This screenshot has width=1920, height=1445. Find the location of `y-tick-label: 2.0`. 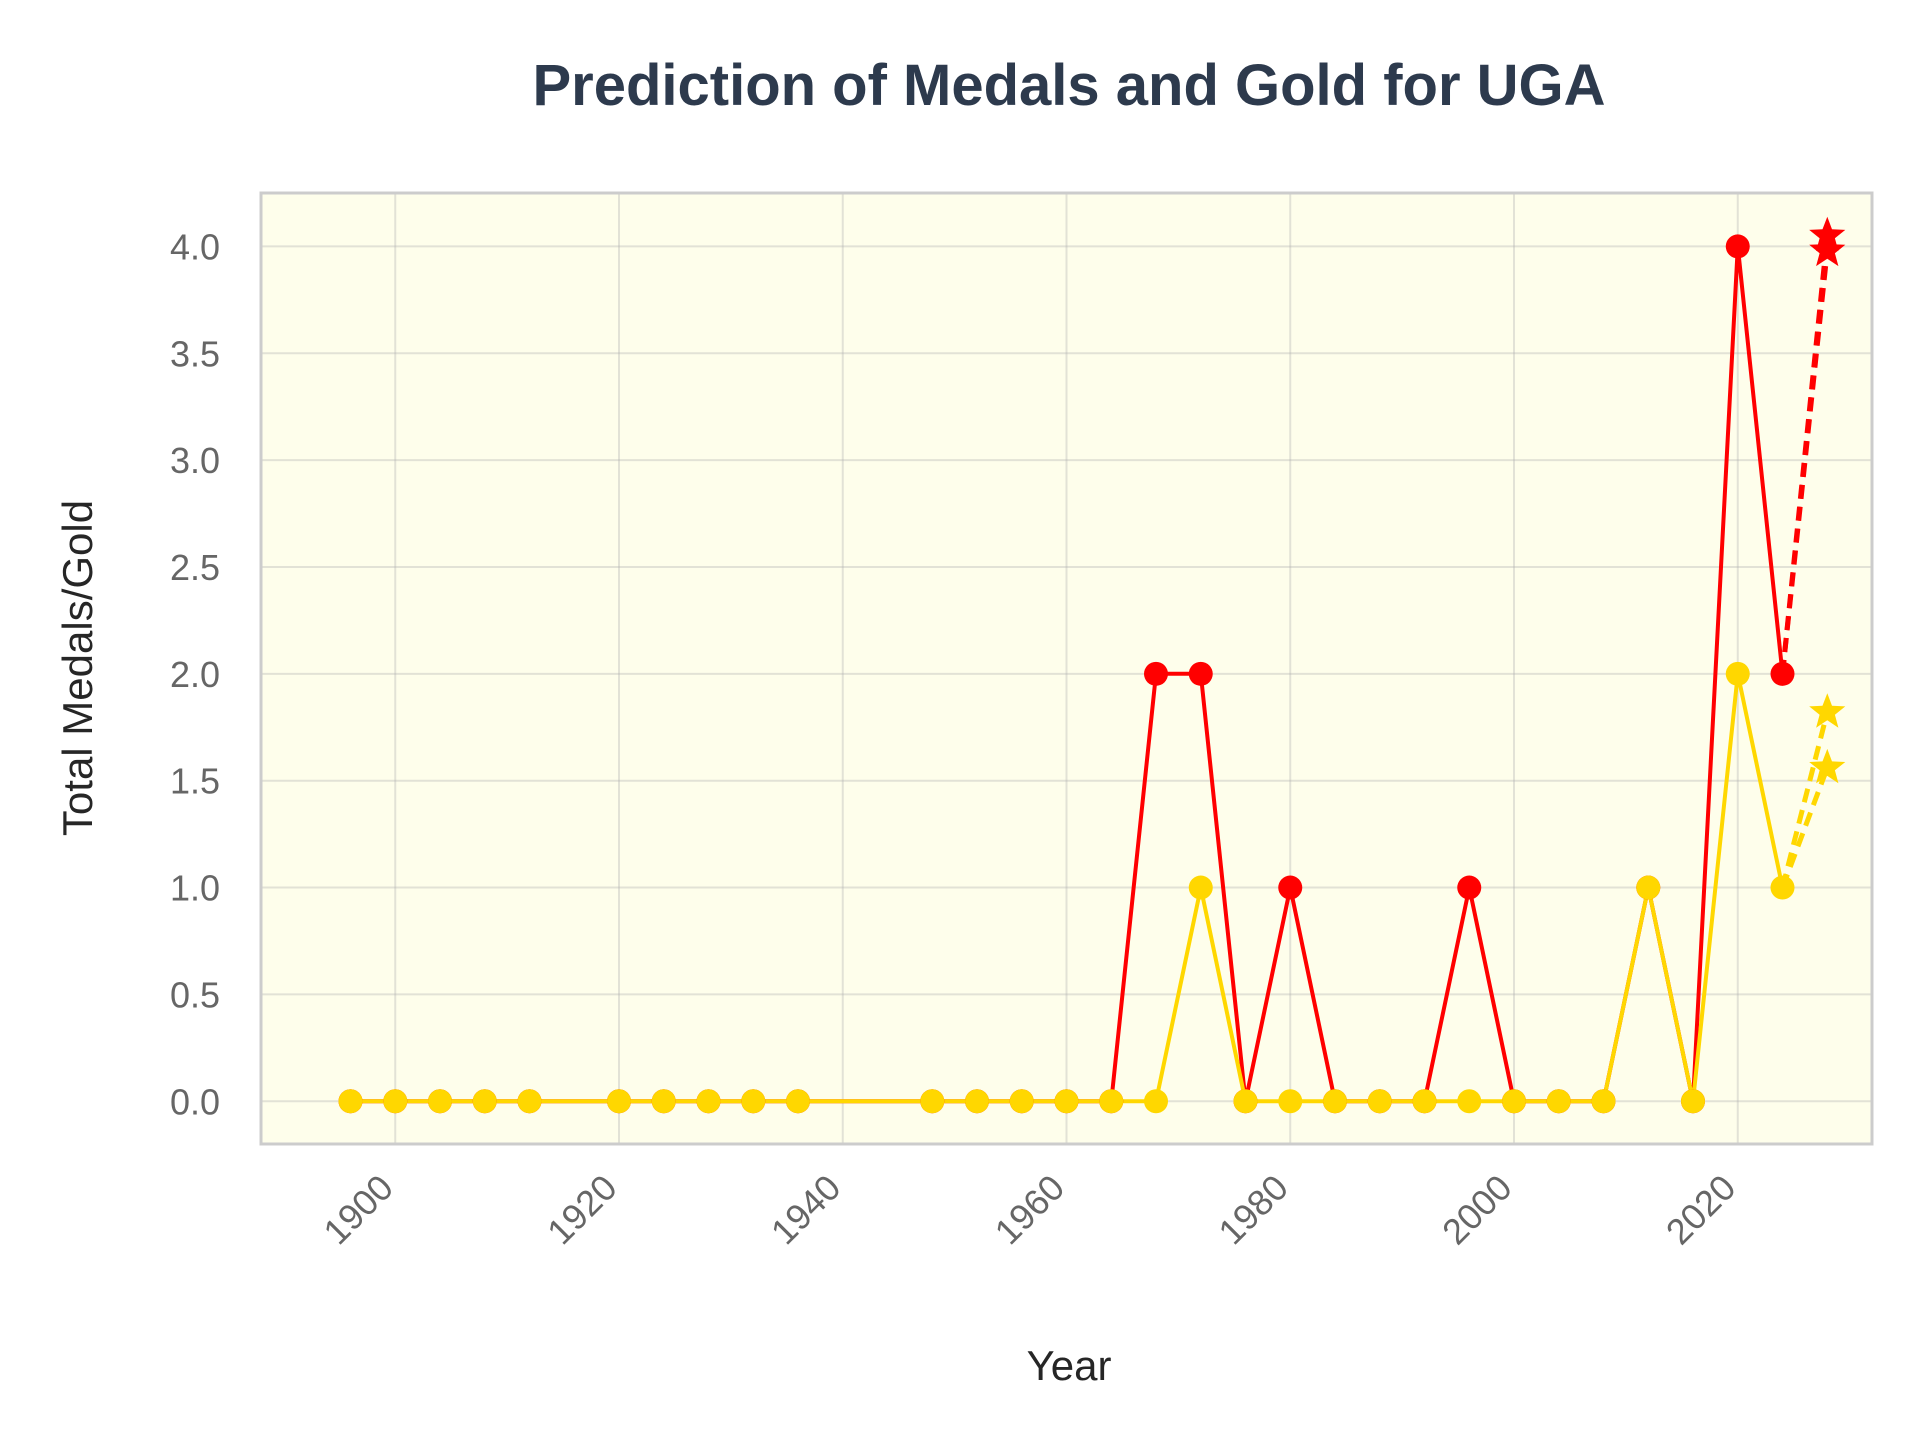

y-tick-label: 2.0 is located at coordinates (195, 674).